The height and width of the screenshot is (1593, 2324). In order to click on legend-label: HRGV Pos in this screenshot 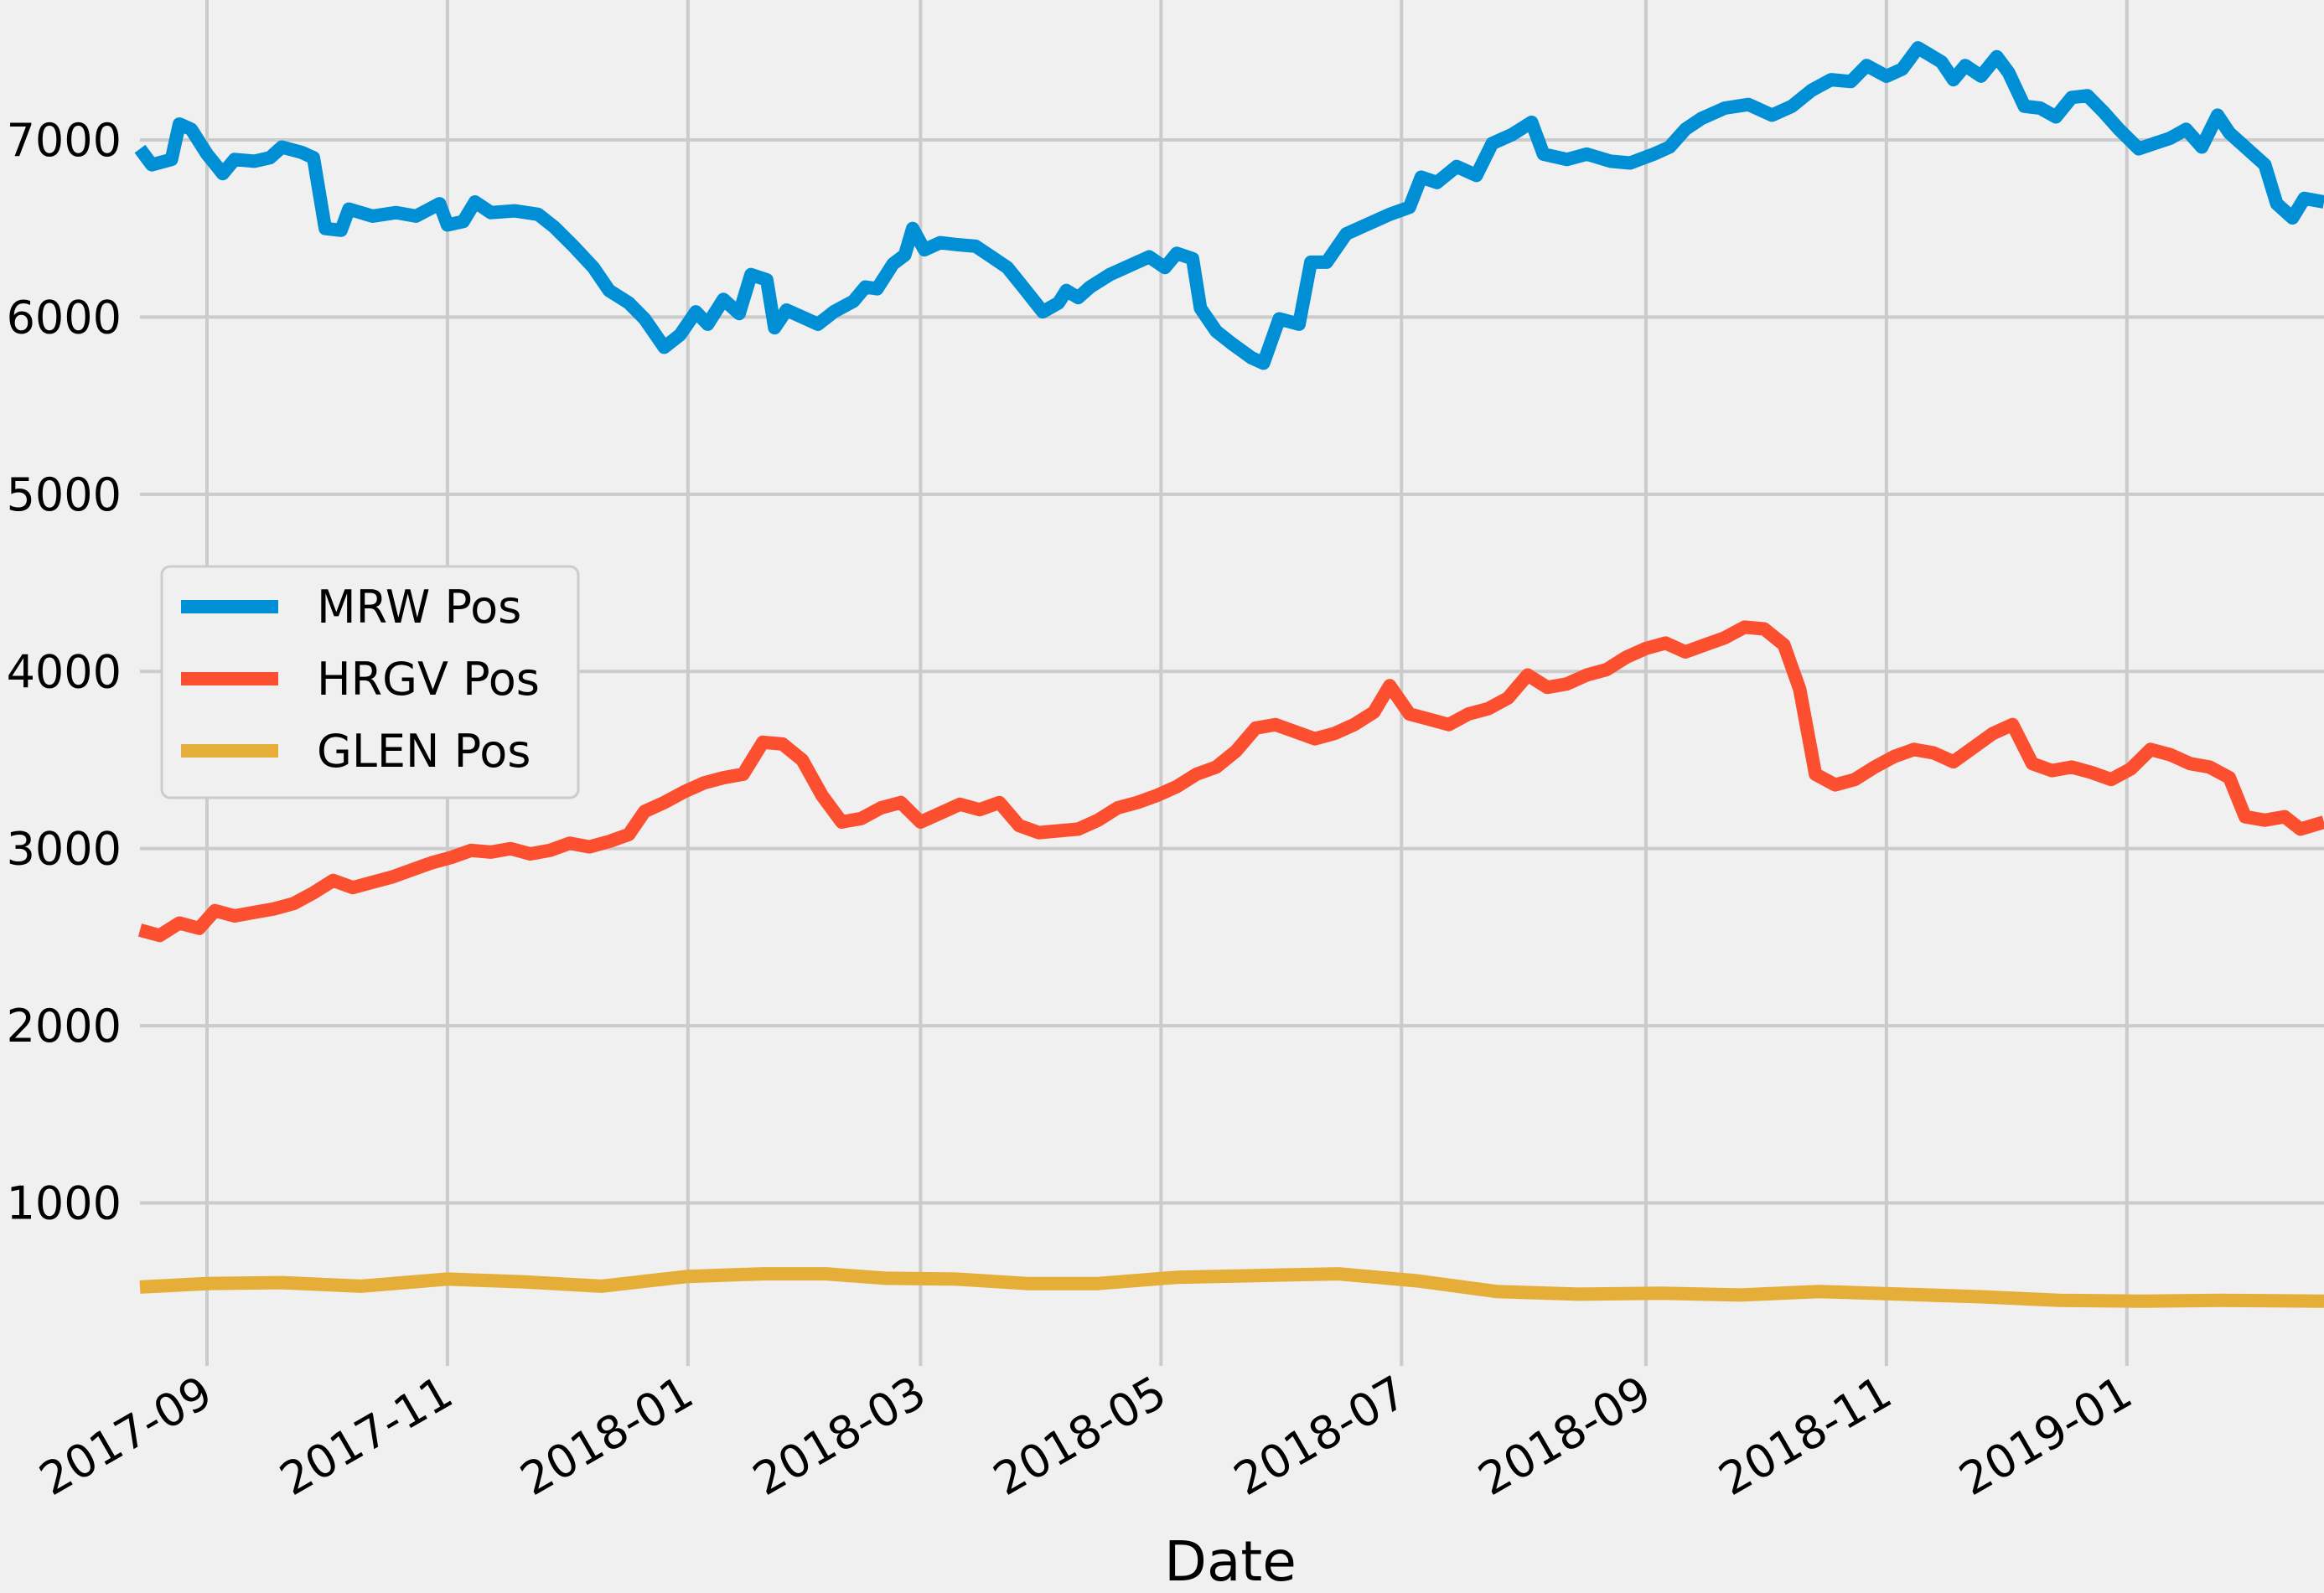, I will do `click(428, 679)`.